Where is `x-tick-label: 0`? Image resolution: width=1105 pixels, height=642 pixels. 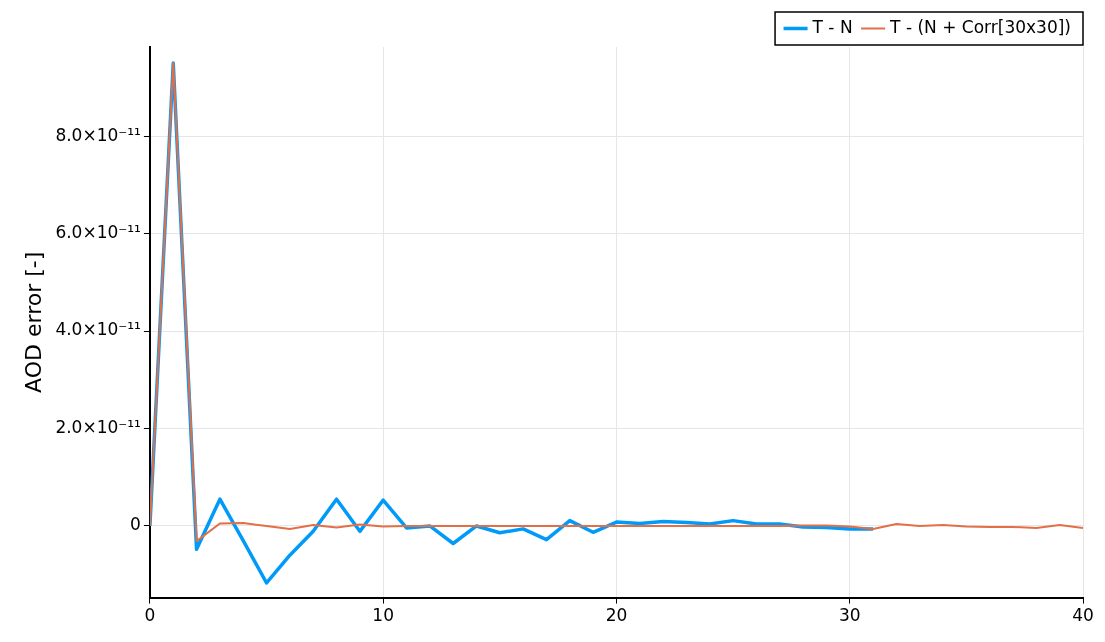 x-tick-label: 0 is located at coordinates (150, 615).